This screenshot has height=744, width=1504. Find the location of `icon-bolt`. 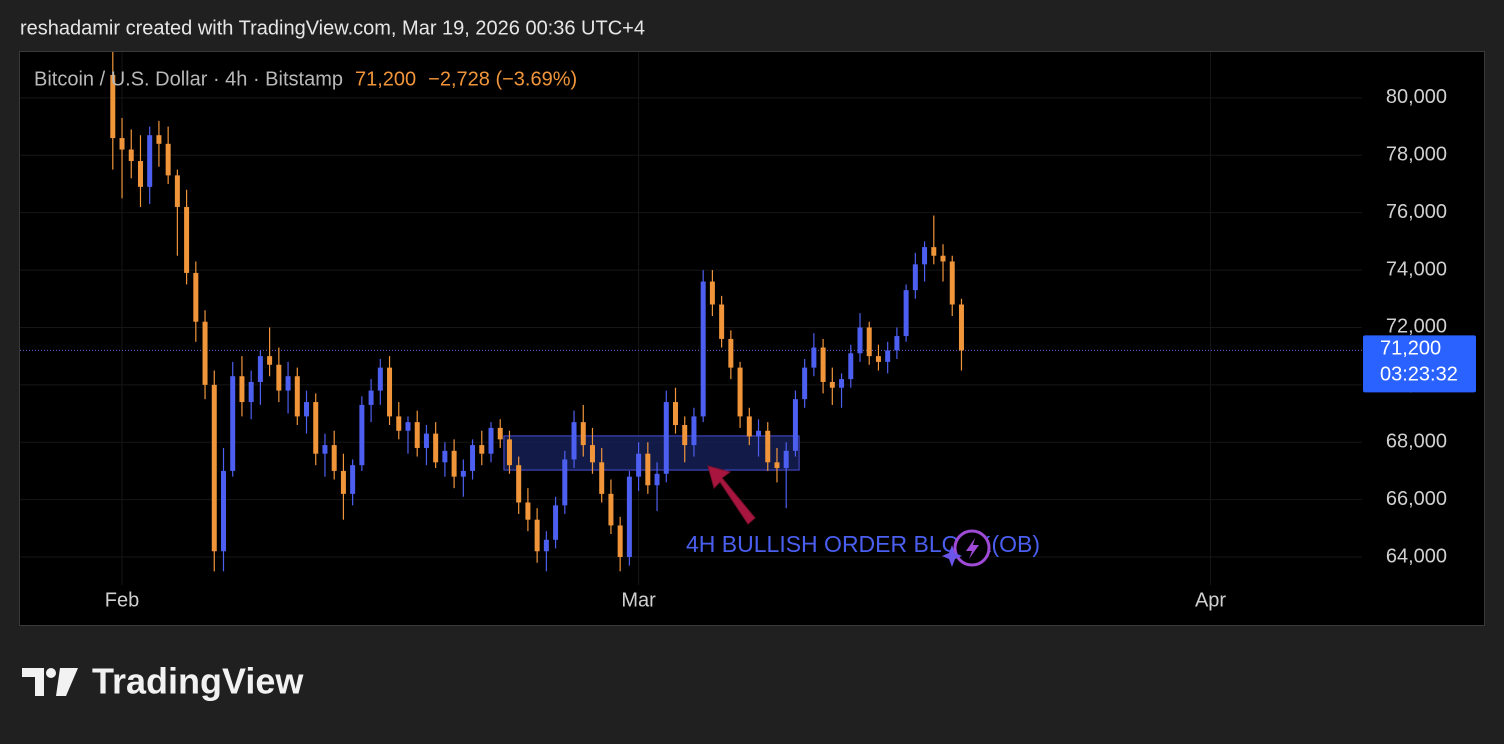

icon-bolt is located at coordinates (972, 548).